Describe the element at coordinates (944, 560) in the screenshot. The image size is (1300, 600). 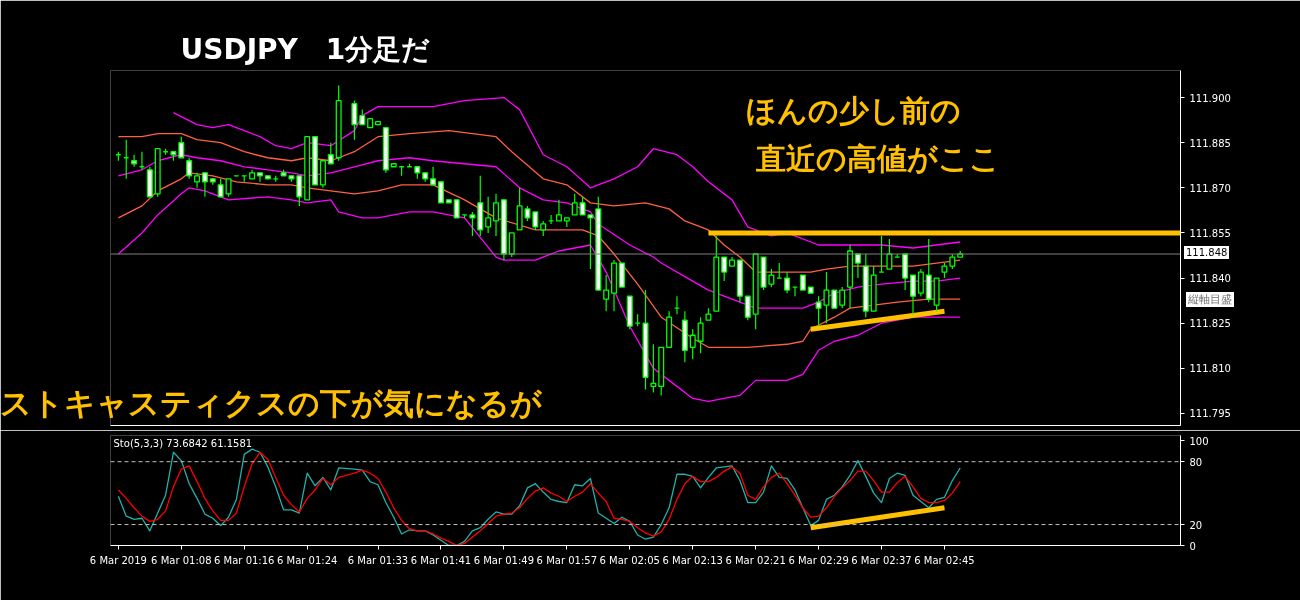
I see `x-tick-label: 6 Mar 02:45` at that location.